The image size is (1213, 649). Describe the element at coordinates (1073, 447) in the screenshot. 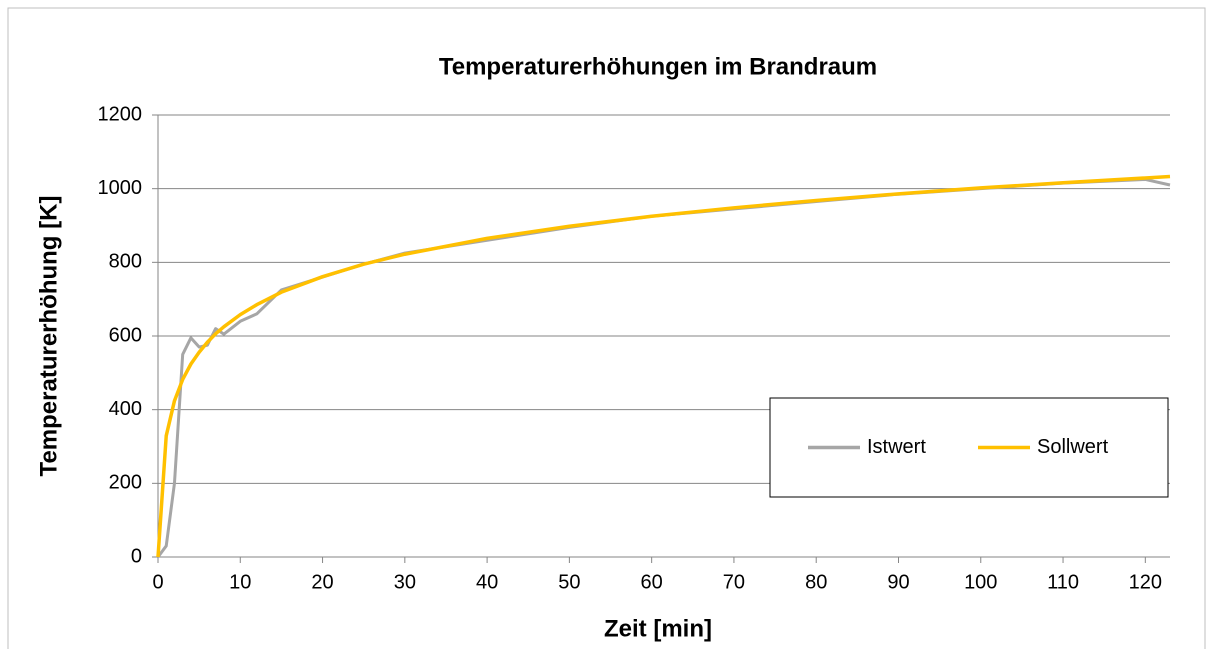

I see `legend-label: Sollwert` at that location.